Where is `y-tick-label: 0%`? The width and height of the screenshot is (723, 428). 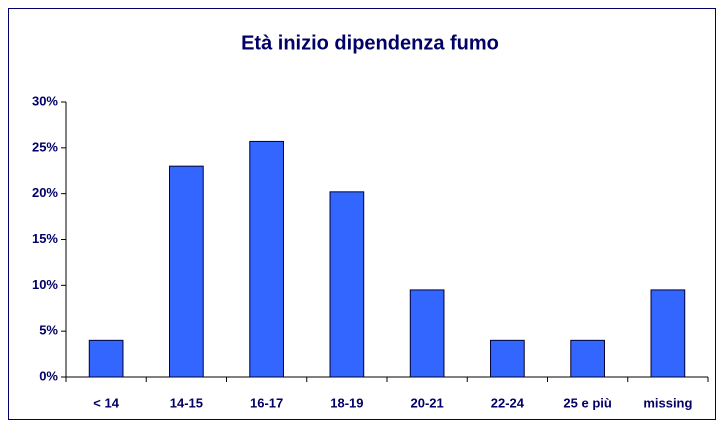
y-tick-label: 0% is located at coordinates (48, 375).